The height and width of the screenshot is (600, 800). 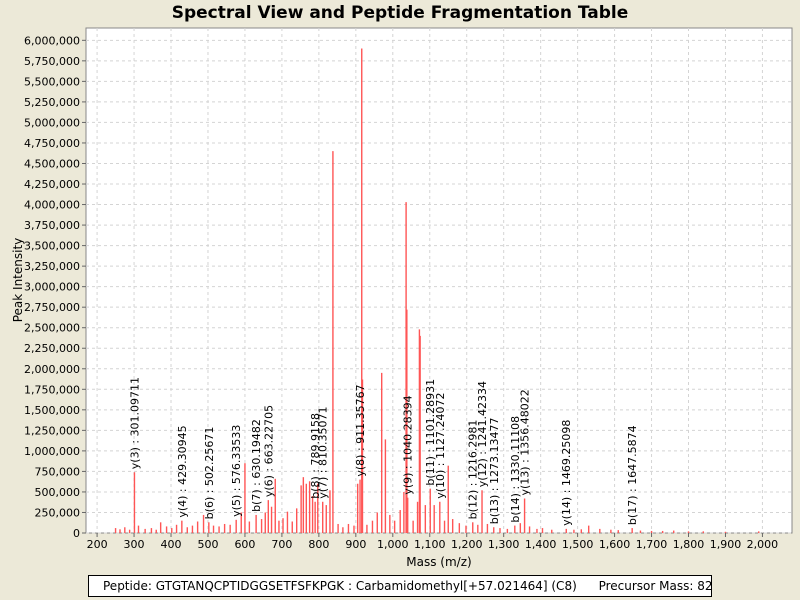 I want to click on x-tick-label: 1,600, so click(x=615, y=544).